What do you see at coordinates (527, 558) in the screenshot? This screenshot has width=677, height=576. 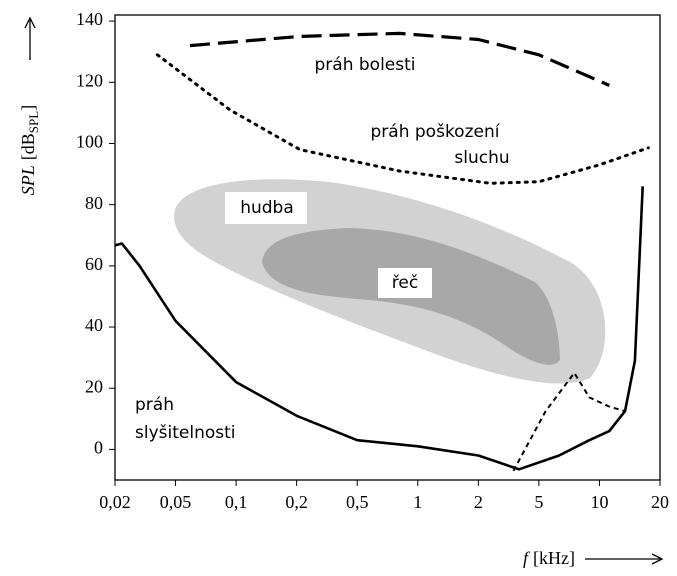 I see `x-label-var: f` at bounding box center [527, 558].